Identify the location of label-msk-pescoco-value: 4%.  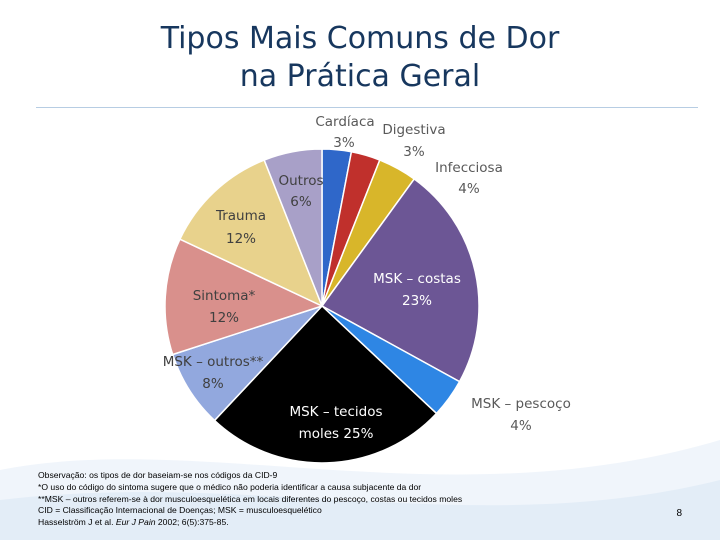
(521, 426).